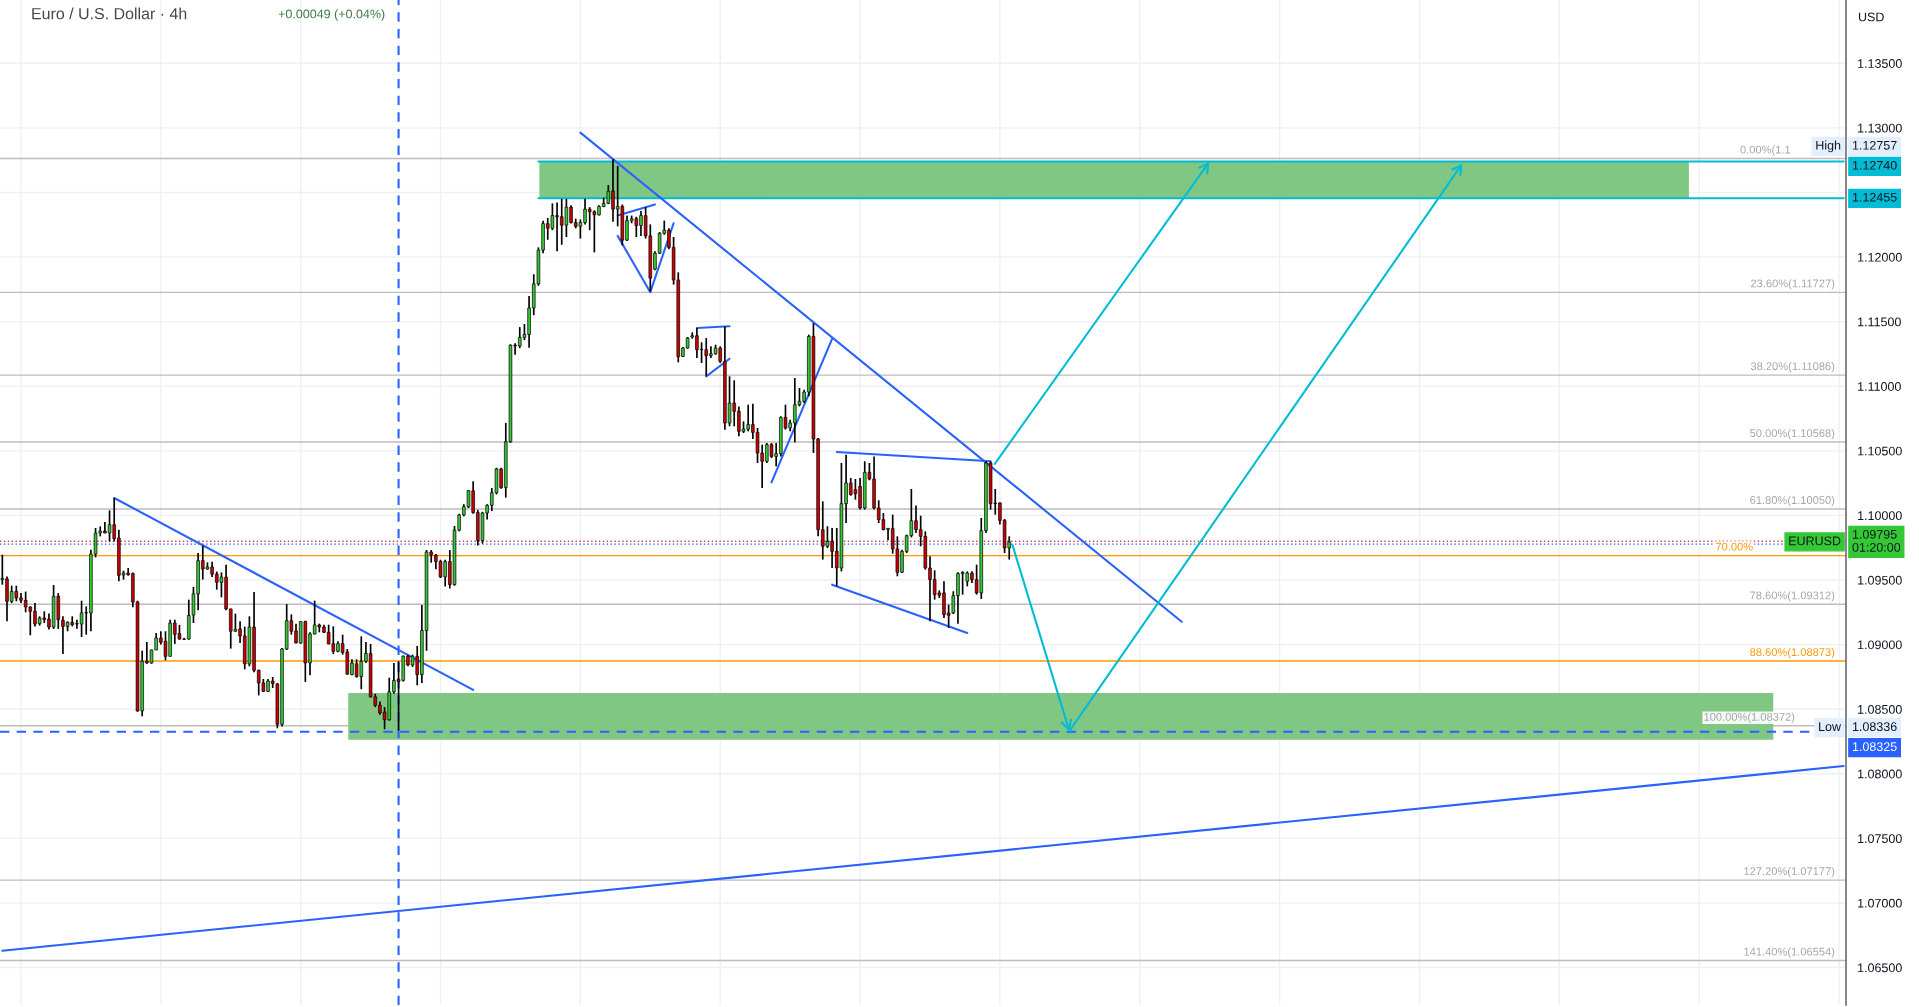  I want to click on annotation: 127.20%(1.07177), so click(1789, 872).